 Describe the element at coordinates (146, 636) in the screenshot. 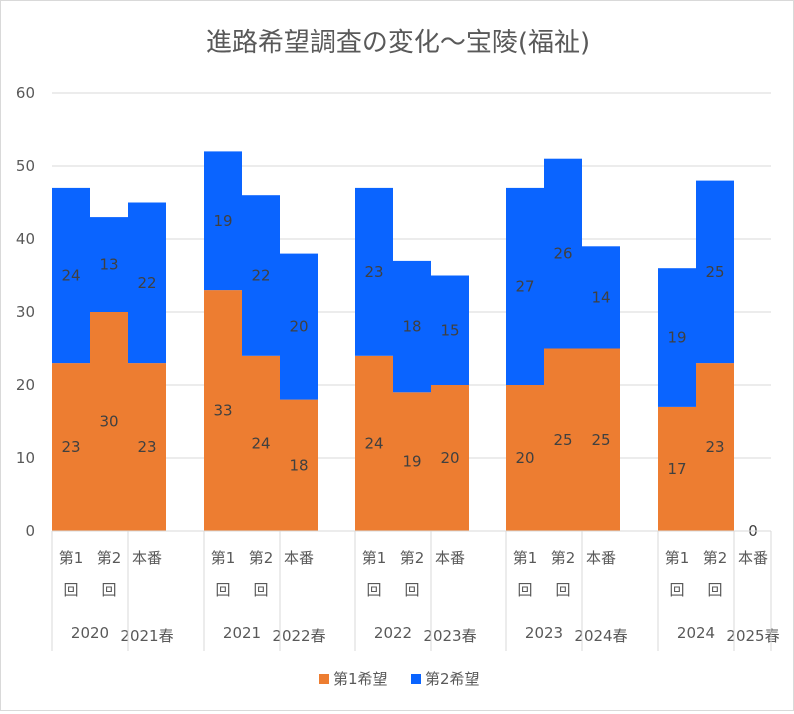

I see `group-spring-label: 2021春` at that location.